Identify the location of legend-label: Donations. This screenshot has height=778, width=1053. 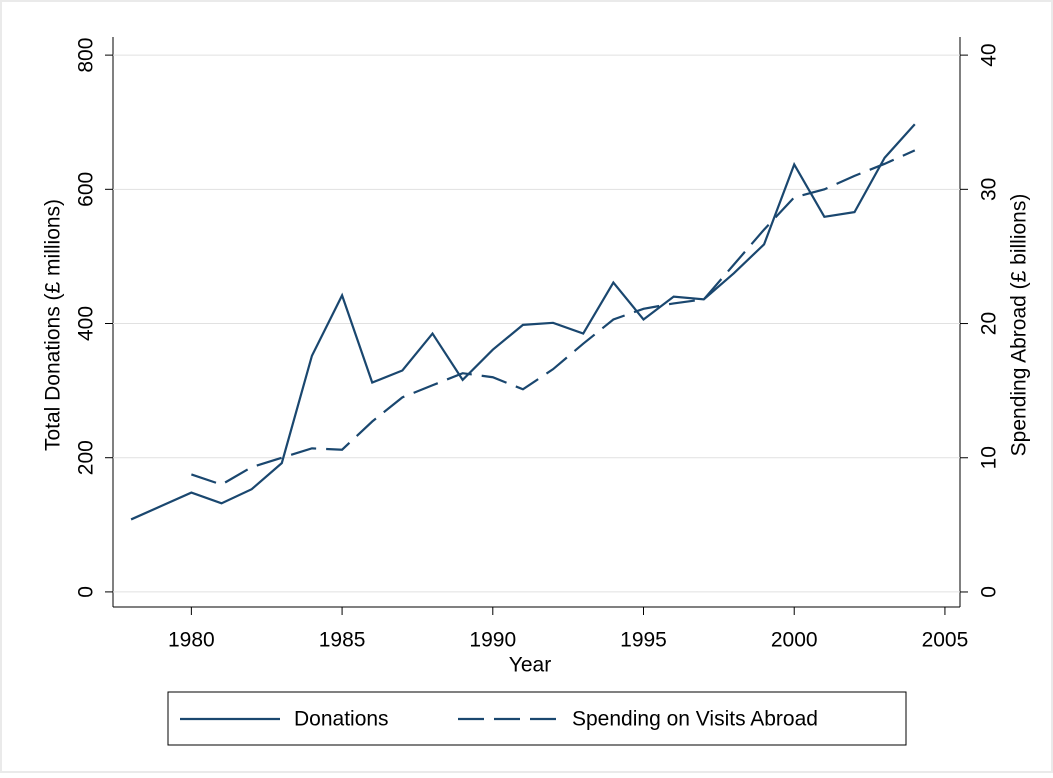
(341, 719).